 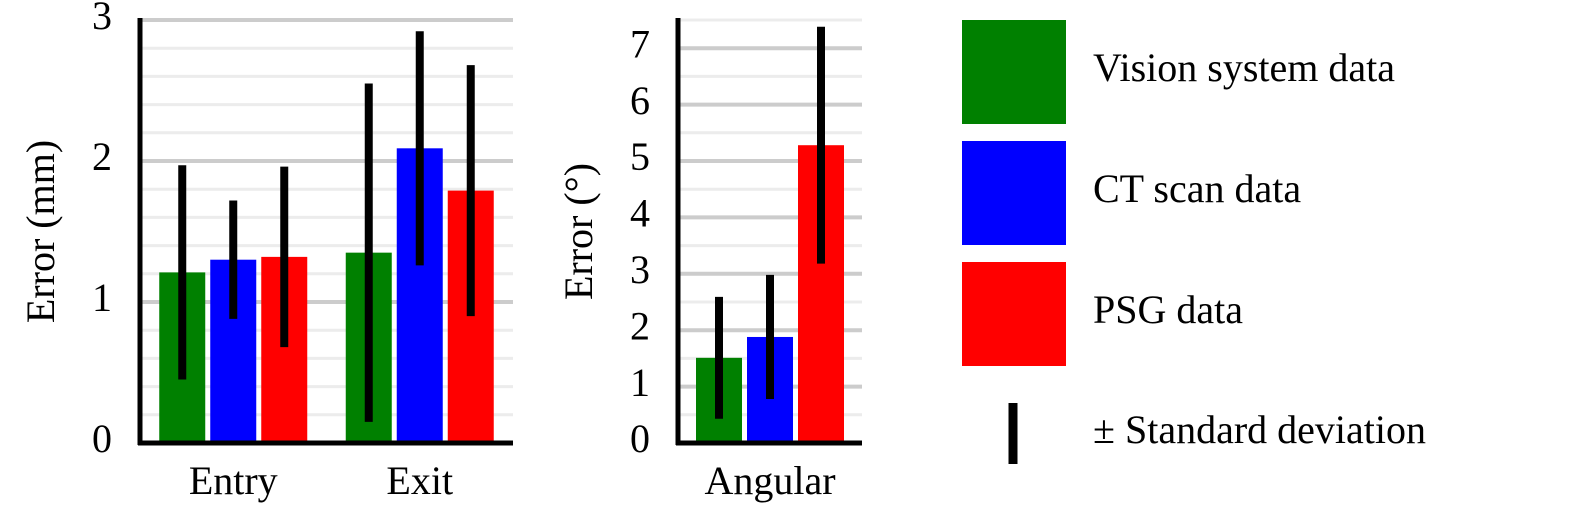 I want to click on x-tick-label: Entry, so click(x=233, y=480).